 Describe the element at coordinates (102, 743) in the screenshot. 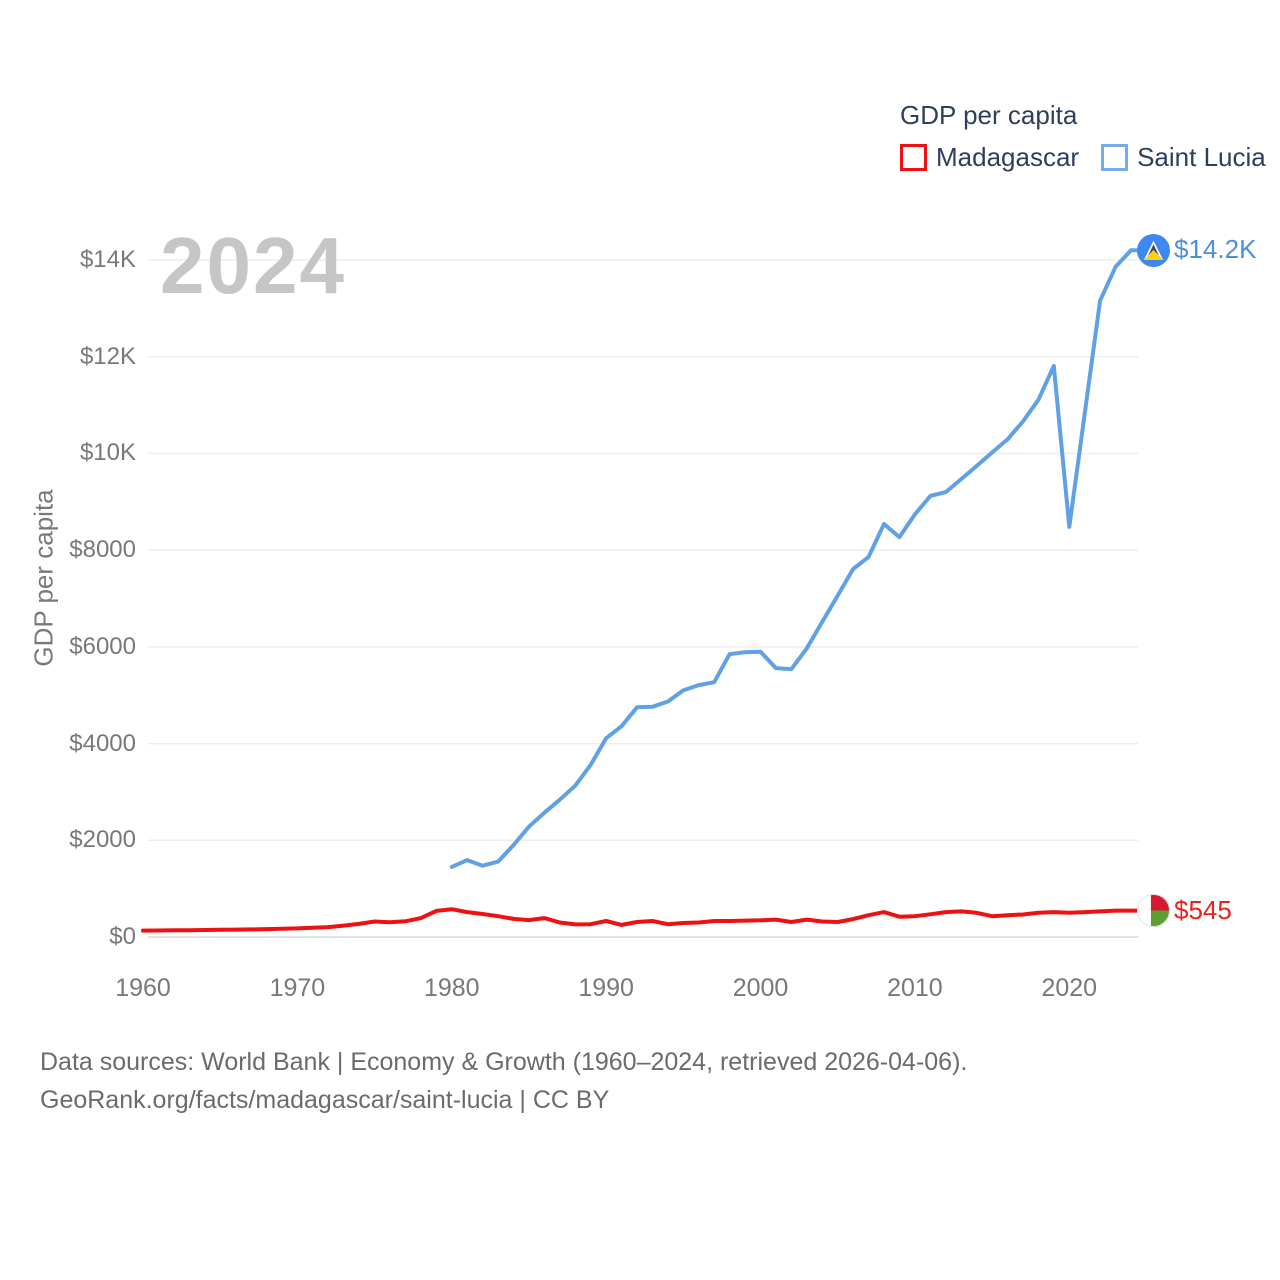

I see `y-tick-label: $4000` at that location.